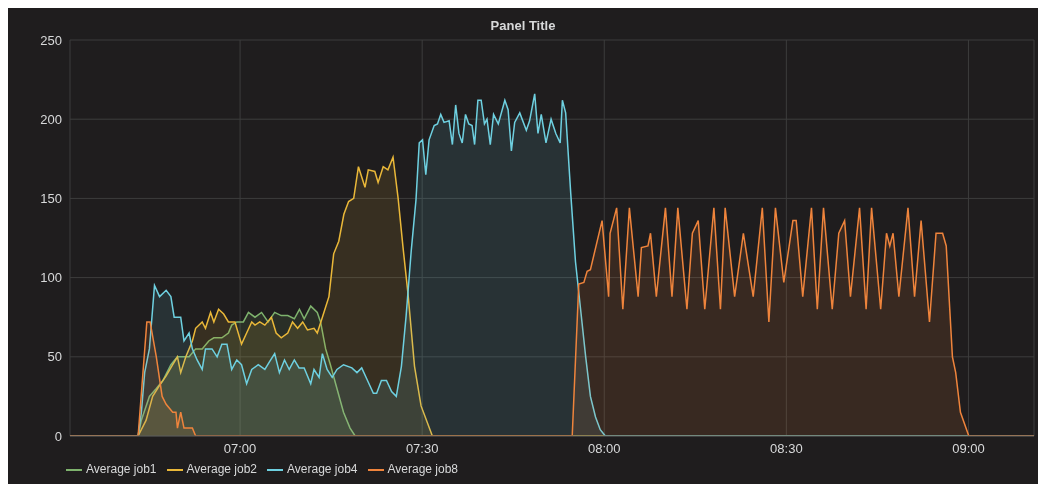  What do you see at coordinates (968, 449) in the screenshot?
I see `x-tick-label: 09:00` at bounding box center [968, 449].